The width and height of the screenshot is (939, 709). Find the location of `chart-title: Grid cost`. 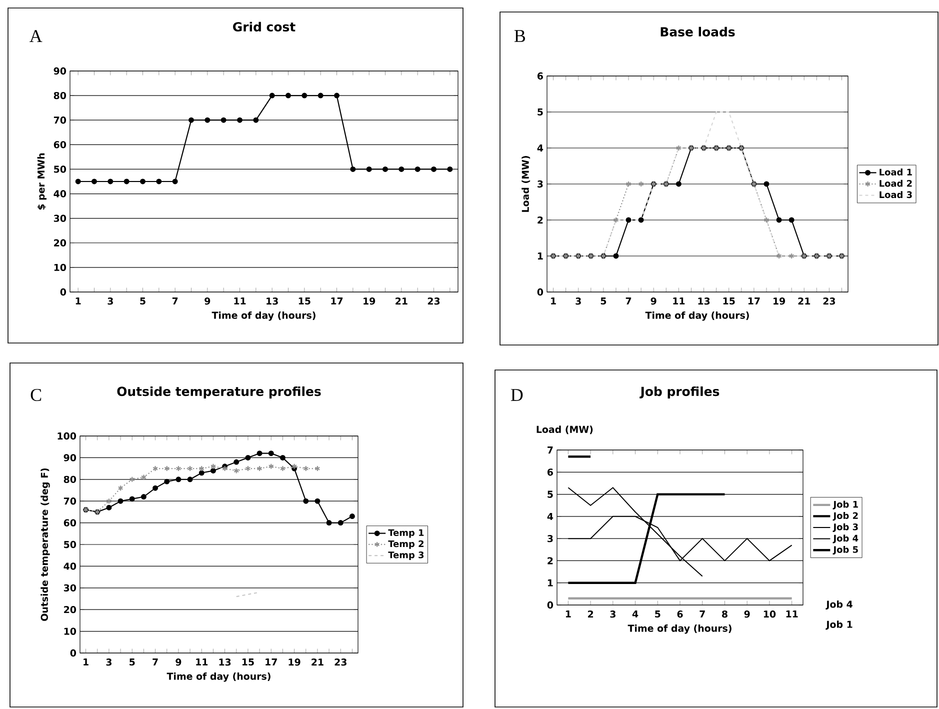

chart-title: Grid cost is located at coordinates (264, 27).